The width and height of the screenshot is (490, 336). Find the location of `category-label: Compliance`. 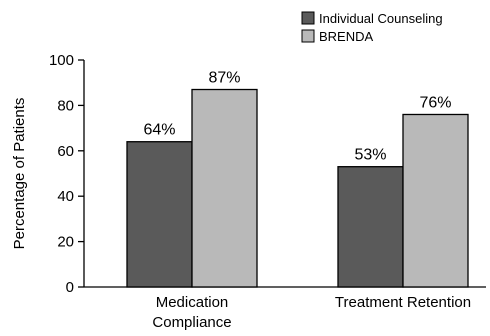

category-label: Compliance is located at coordinates (191, 322).